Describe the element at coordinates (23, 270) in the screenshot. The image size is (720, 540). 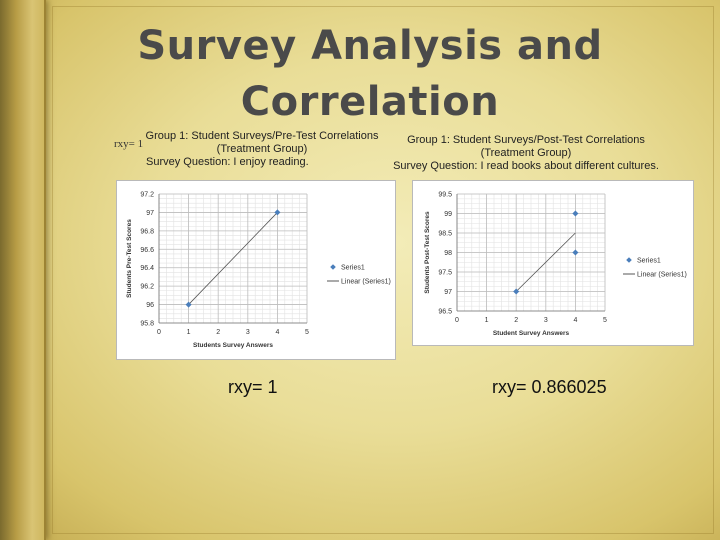
I see `book-spine` at that location.